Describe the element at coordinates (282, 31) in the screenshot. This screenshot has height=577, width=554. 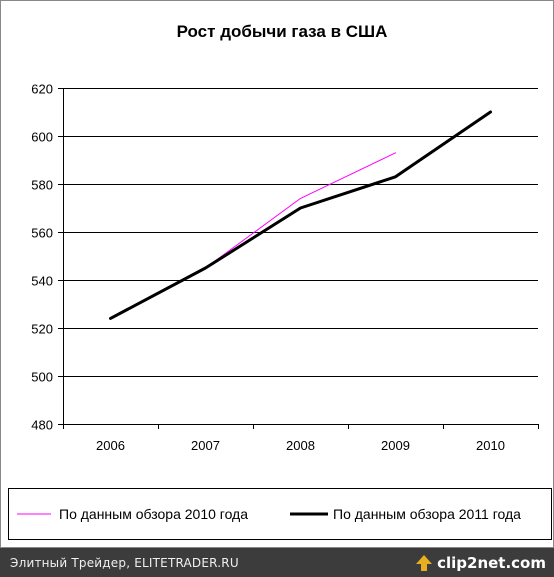
I see `chart-title: Рост добычи газа в США` at that location.